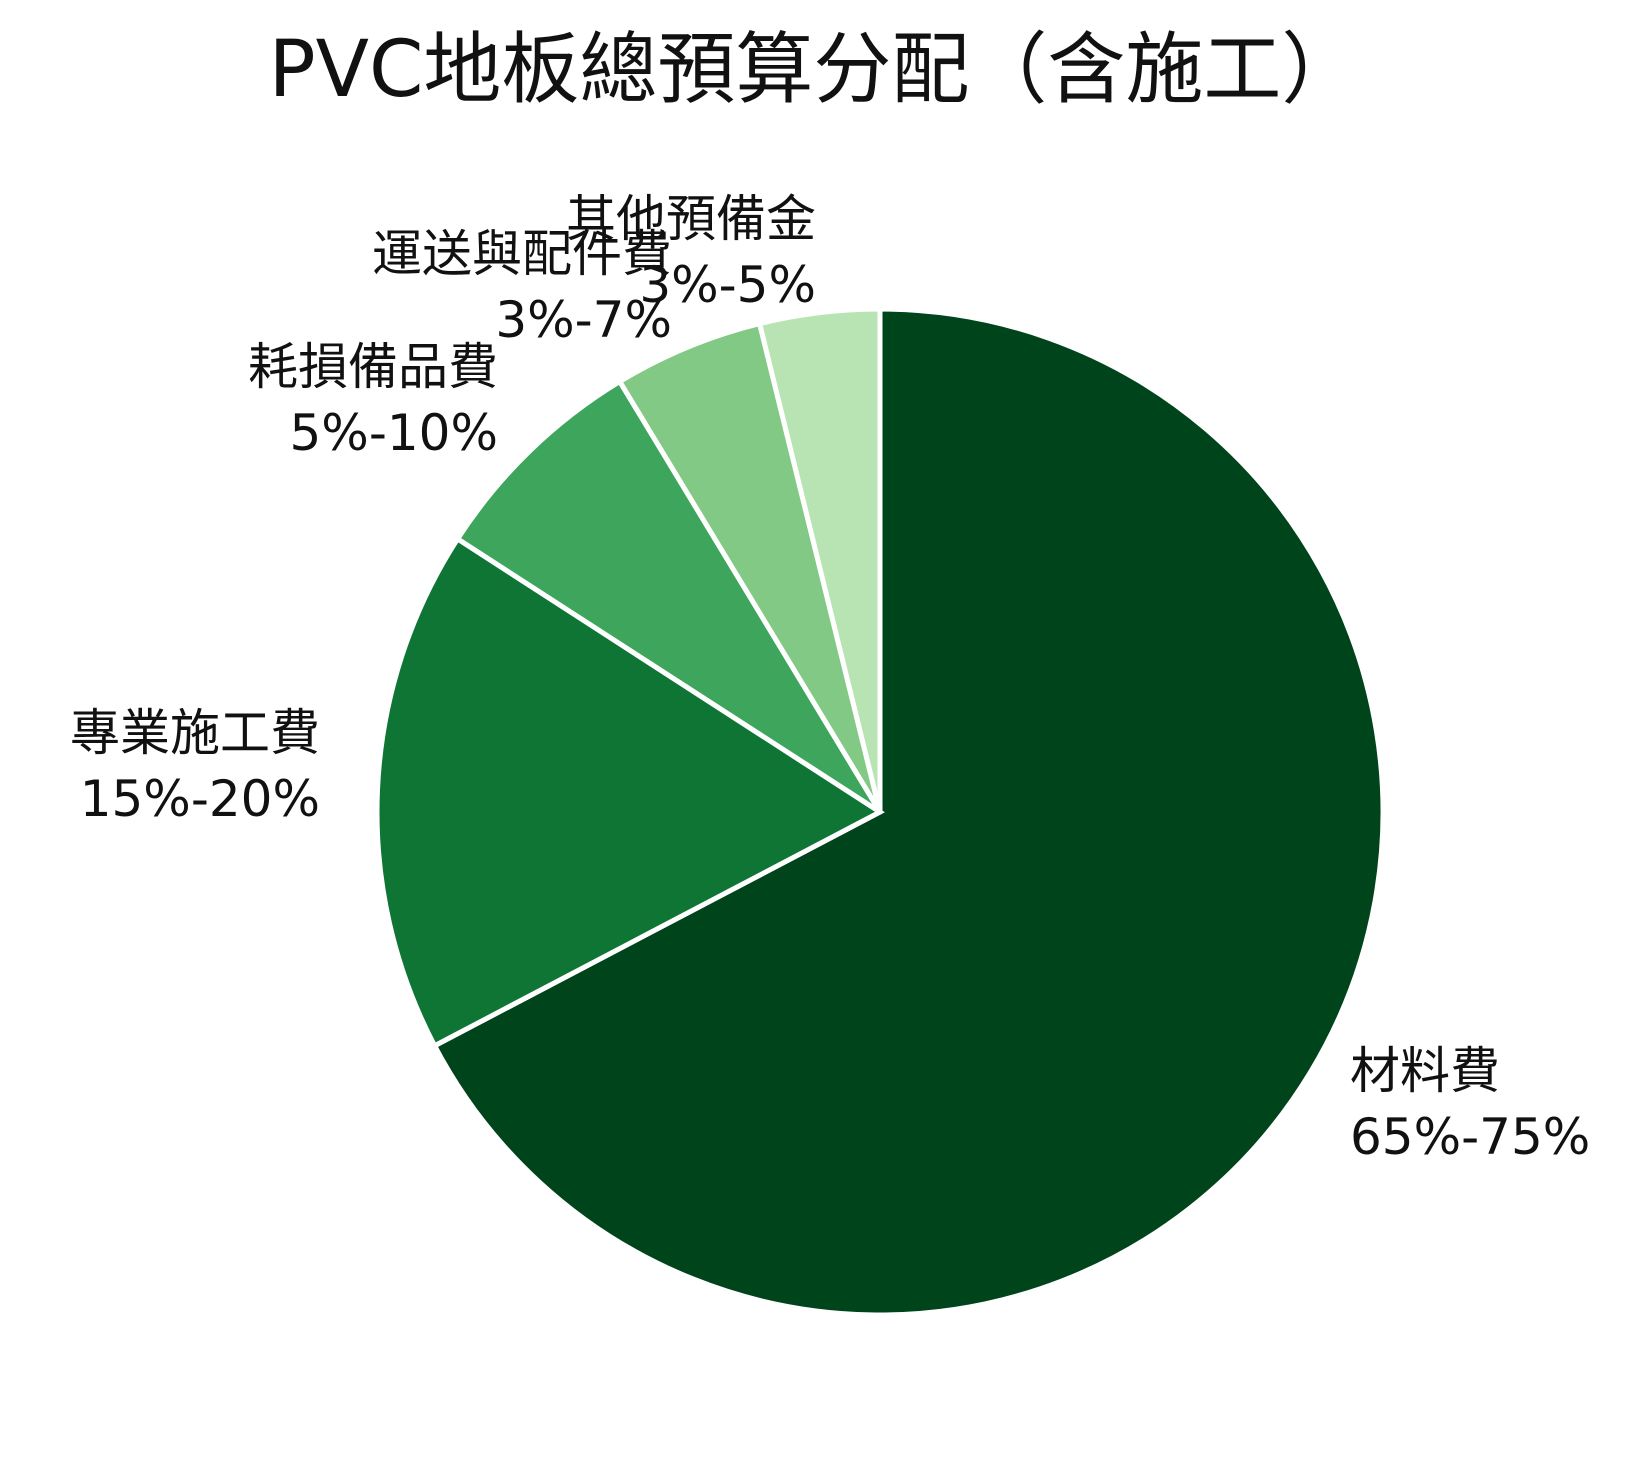  What do you see at coordinates (814, 70) in the screenshot?
I see `chart-title: PVC地板總預算分配（含施工）` at bounding box center [814, 70].